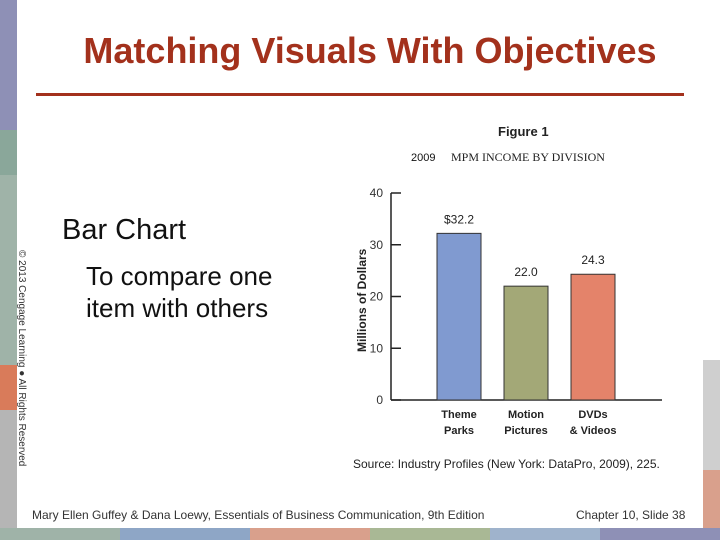  I want to click on category-label: & Videos, so click(593, 431).